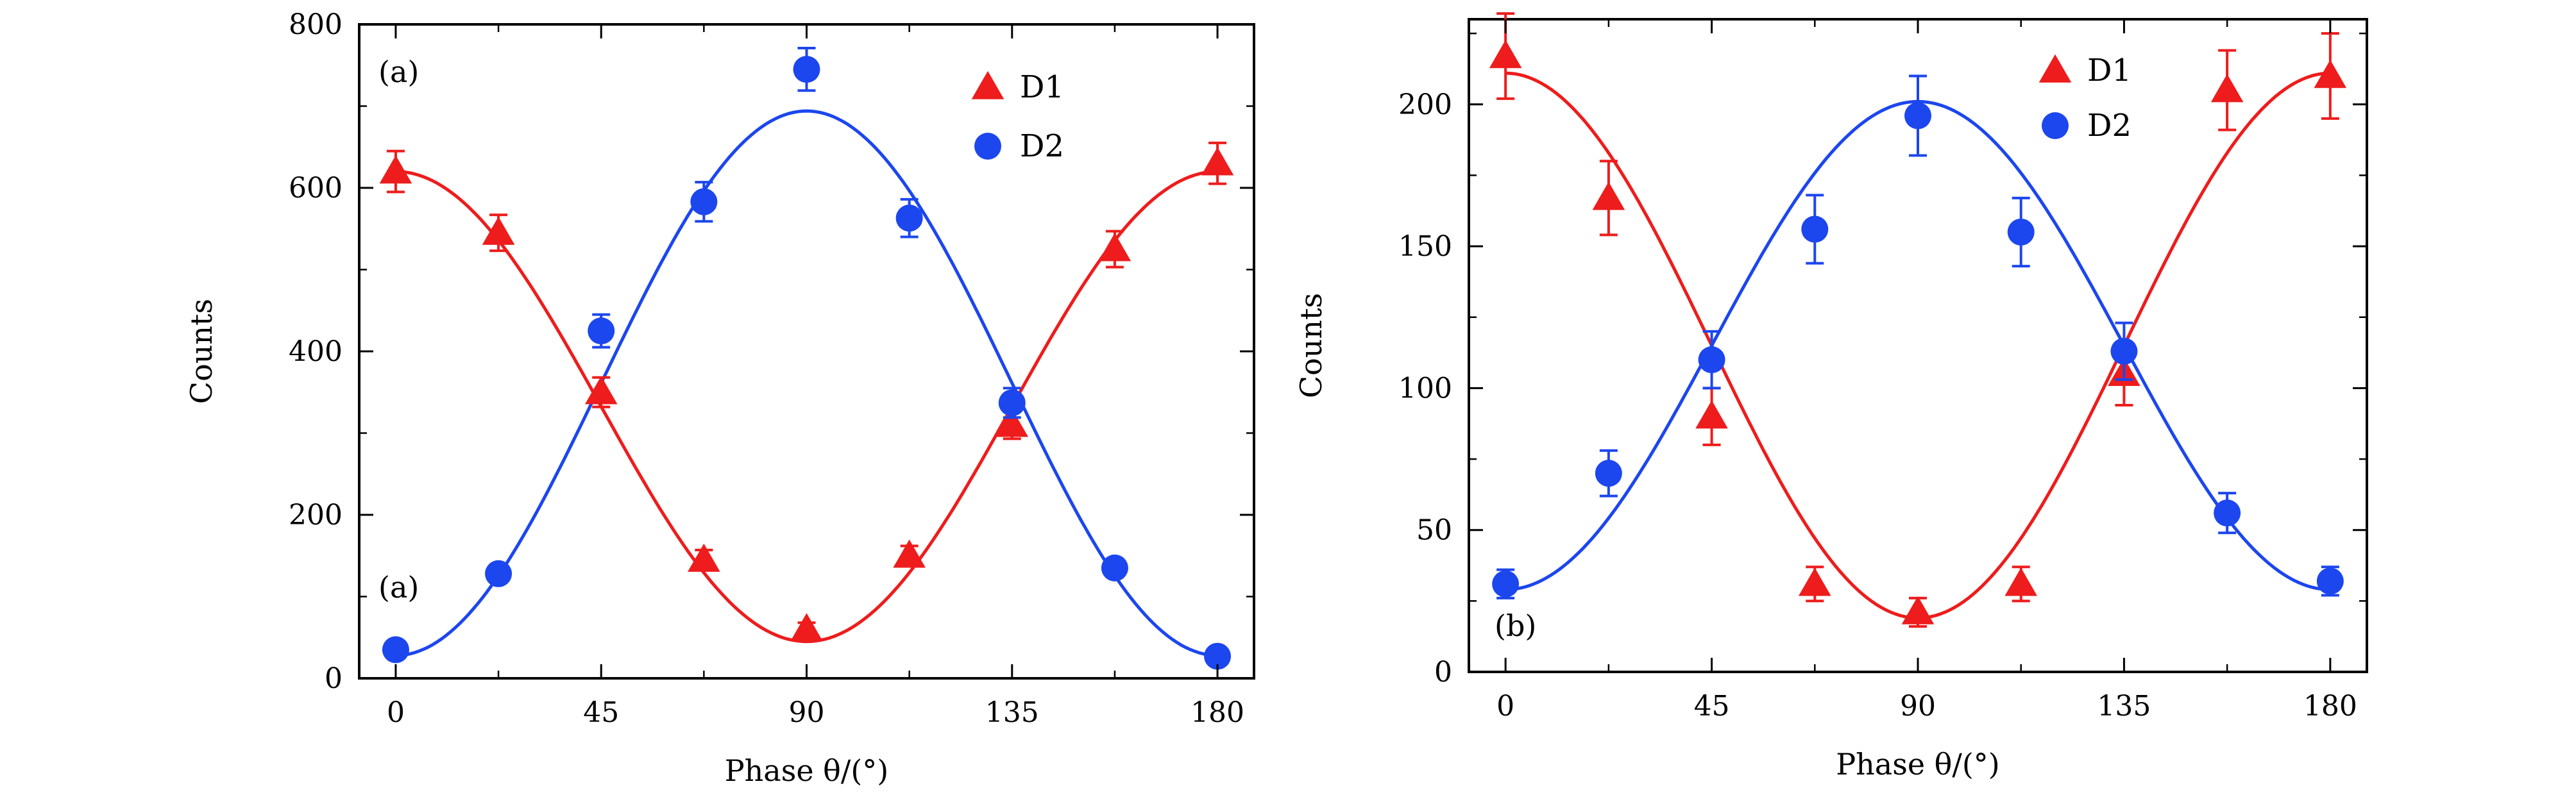 Image resolution: width=2576 pixels, height=795 pixels. Describe the element at coordinates (398, 587) in the screenshot. I see `panel-label-bottom: (a)` at that location.